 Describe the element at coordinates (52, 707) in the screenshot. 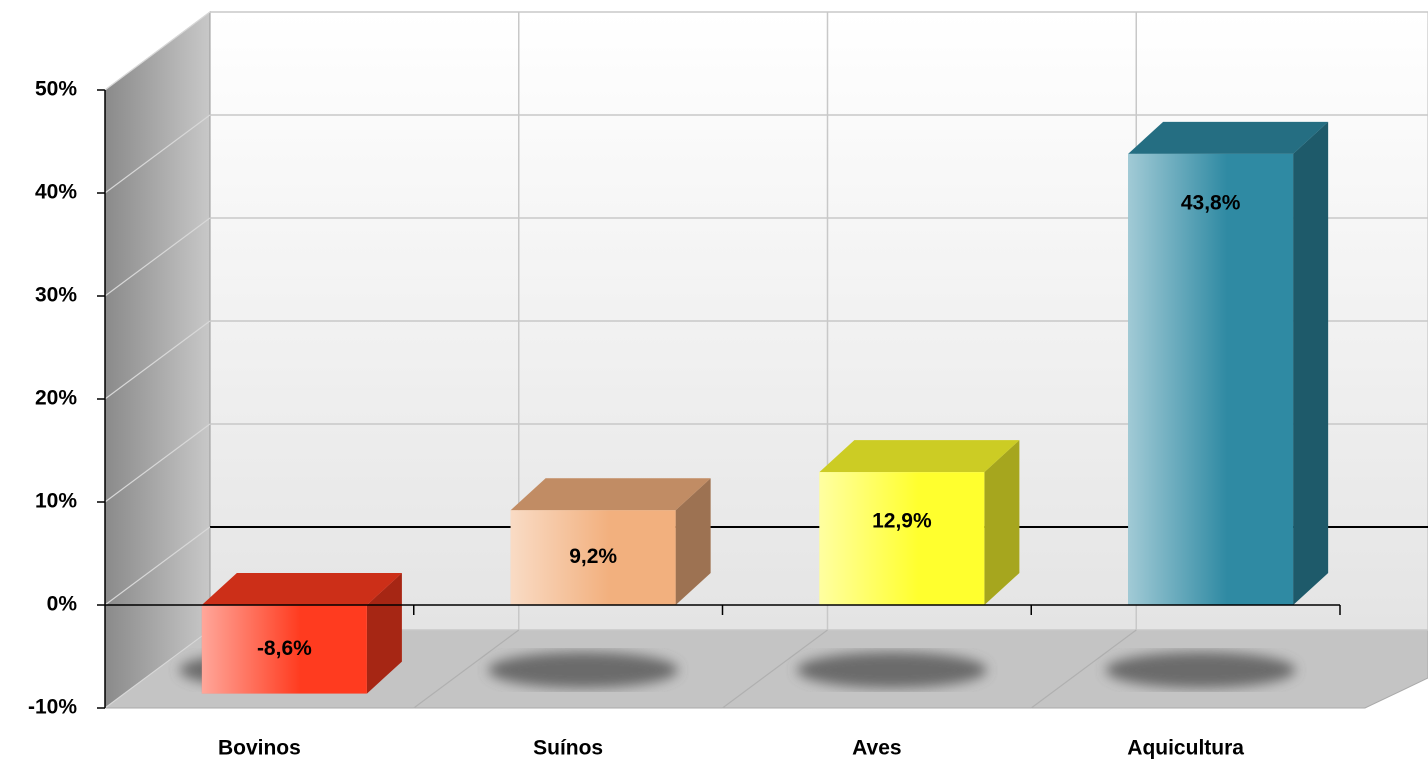

I see `y-tick-label: -10%` at that location.